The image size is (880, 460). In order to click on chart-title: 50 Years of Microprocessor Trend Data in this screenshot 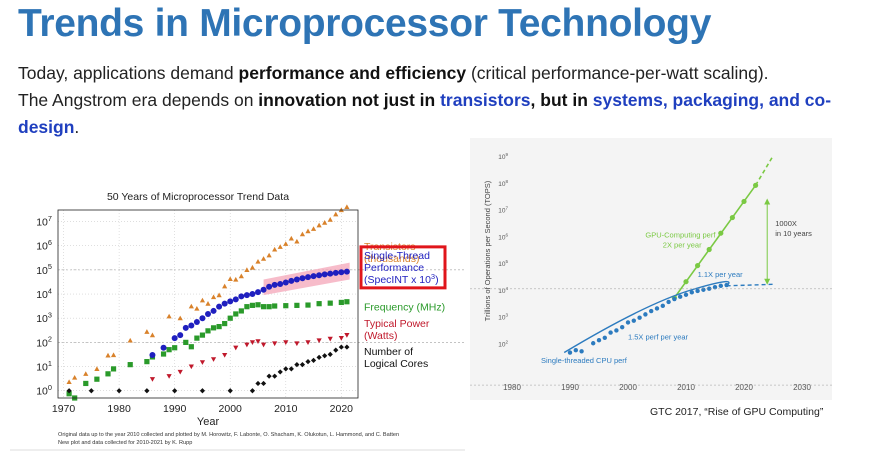, I will do `click(198, 197)`.